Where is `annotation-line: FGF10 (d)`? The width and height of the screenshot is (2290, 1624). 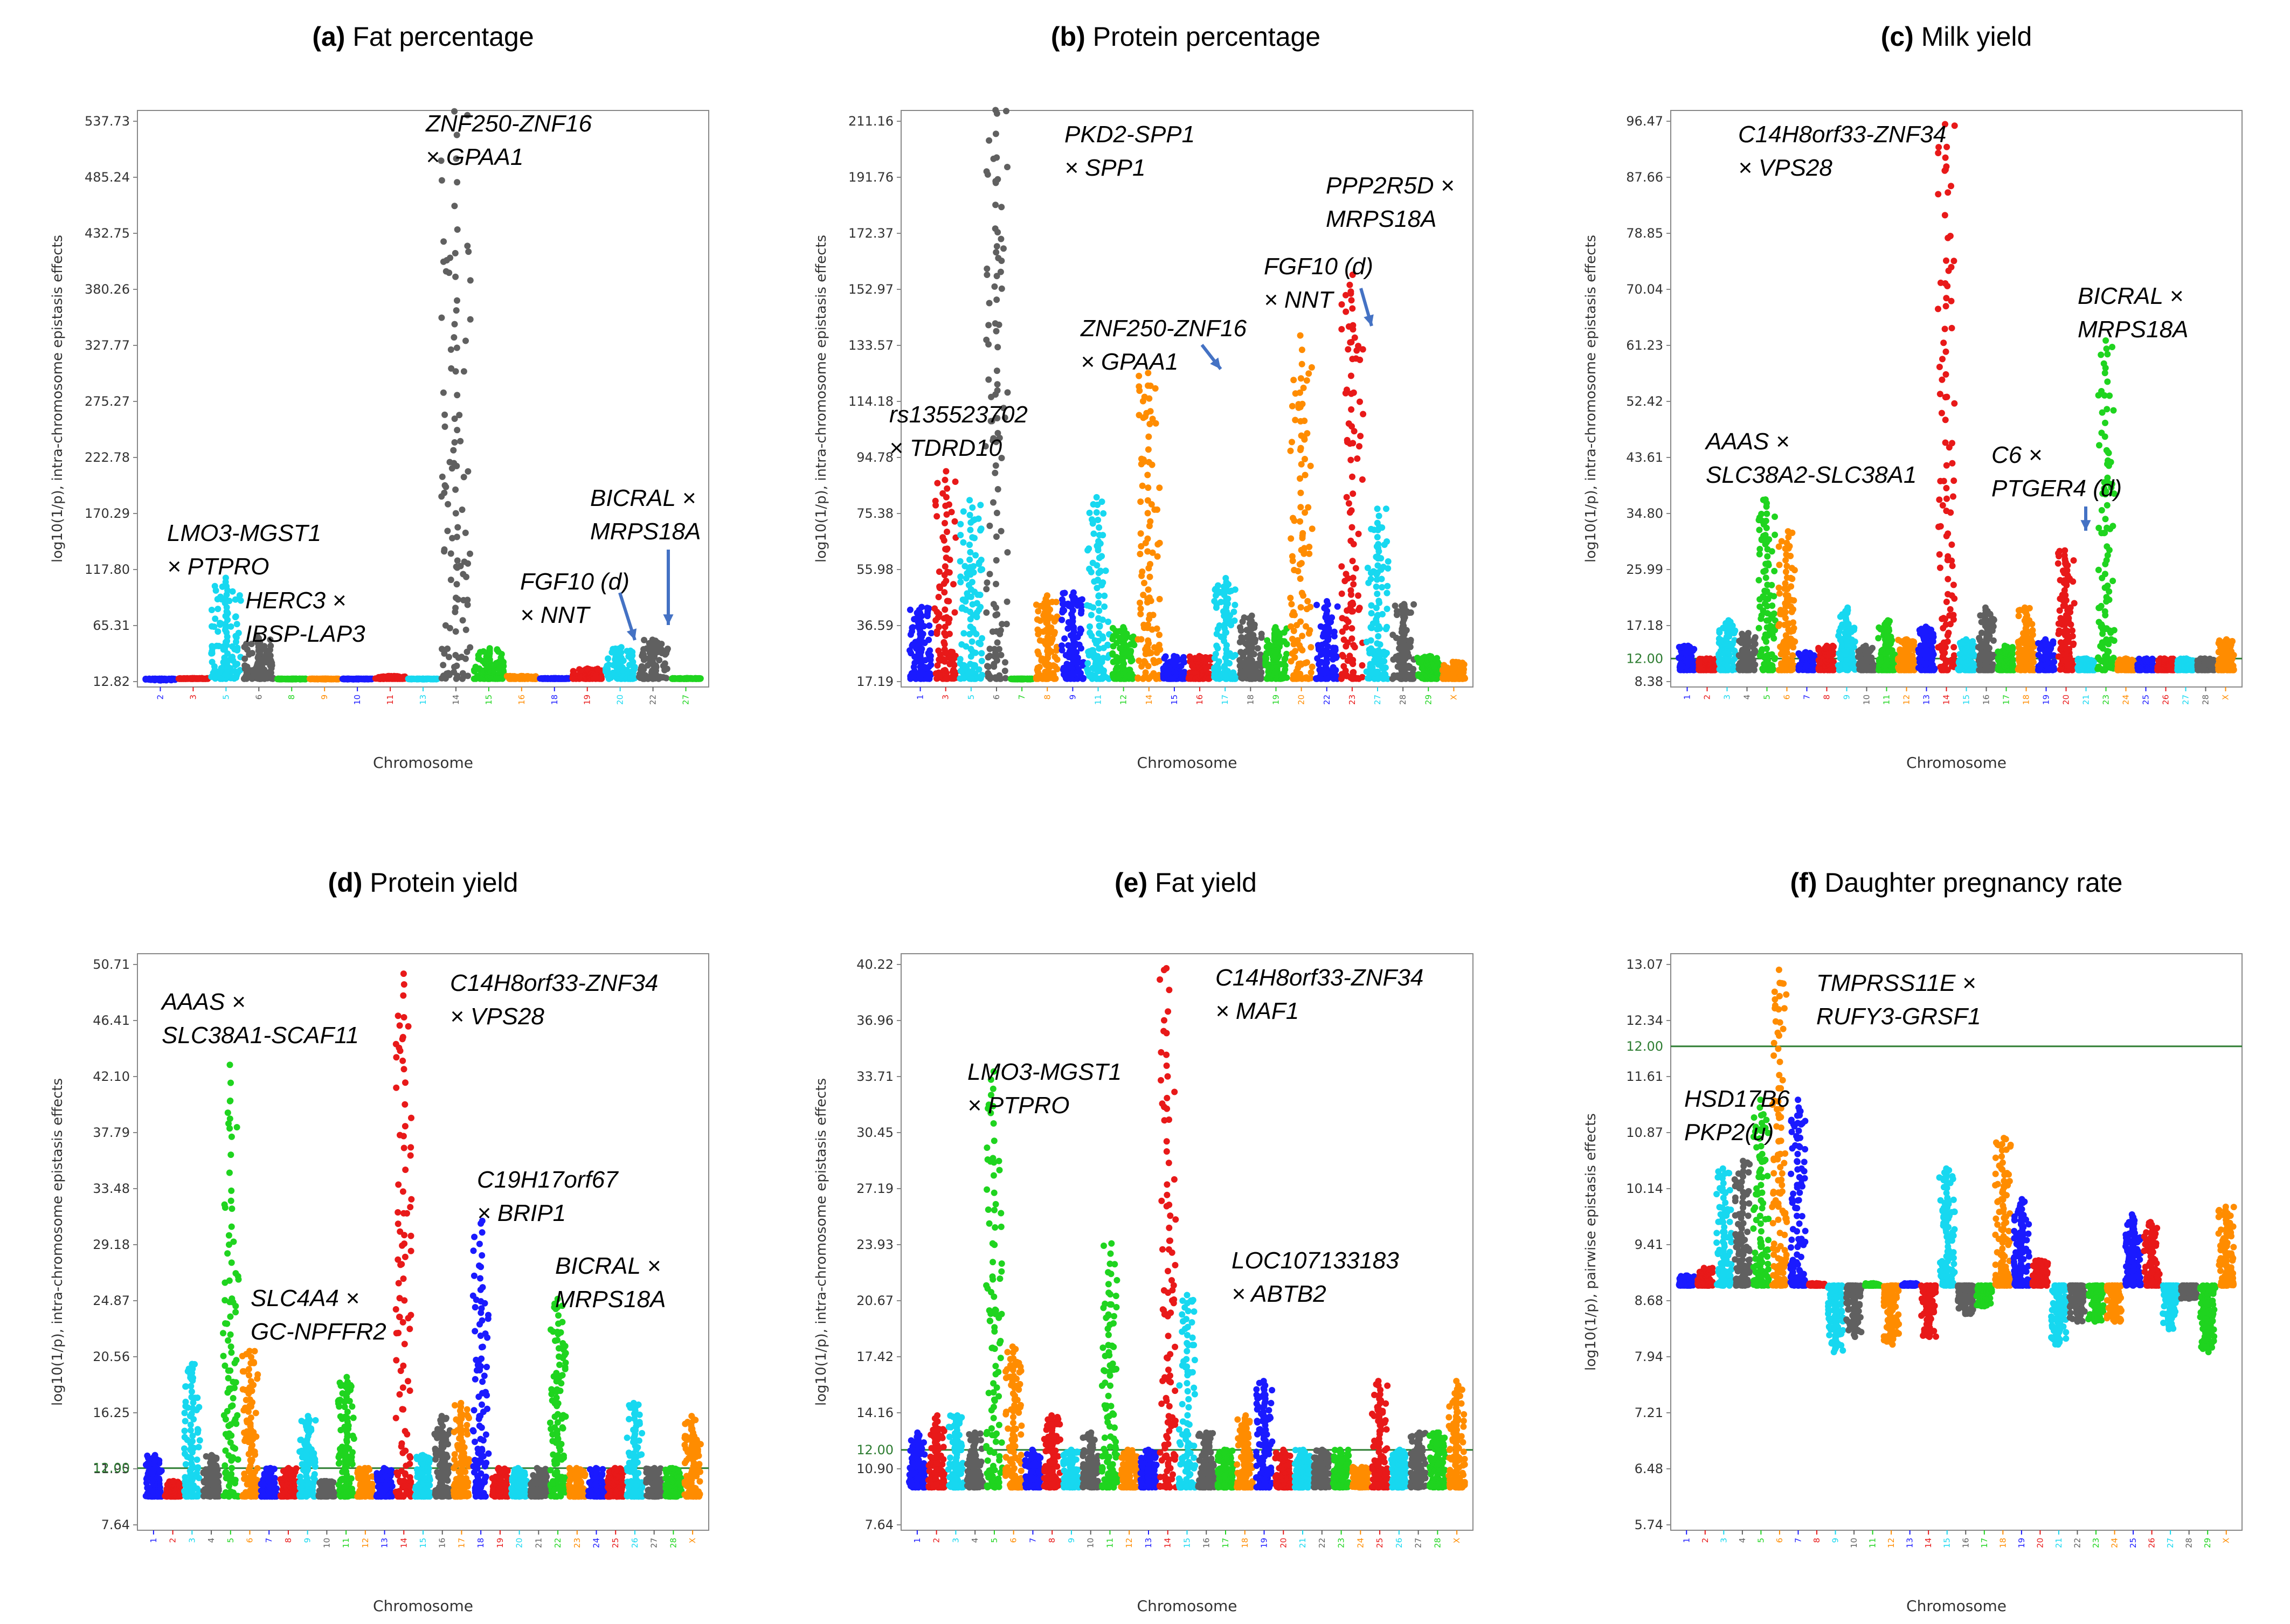
annotation-line: FGF10 (d) is located at coordinates (1319, 266).